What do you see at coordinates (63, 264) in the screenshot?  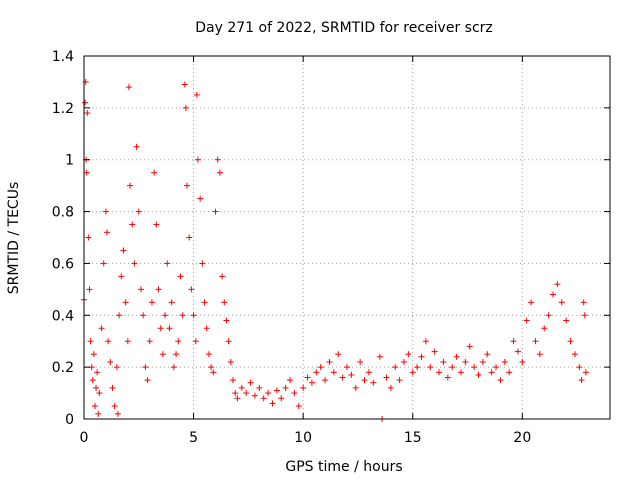 I see `y-tick-label: 0.6` at bounding box center [63, 264].